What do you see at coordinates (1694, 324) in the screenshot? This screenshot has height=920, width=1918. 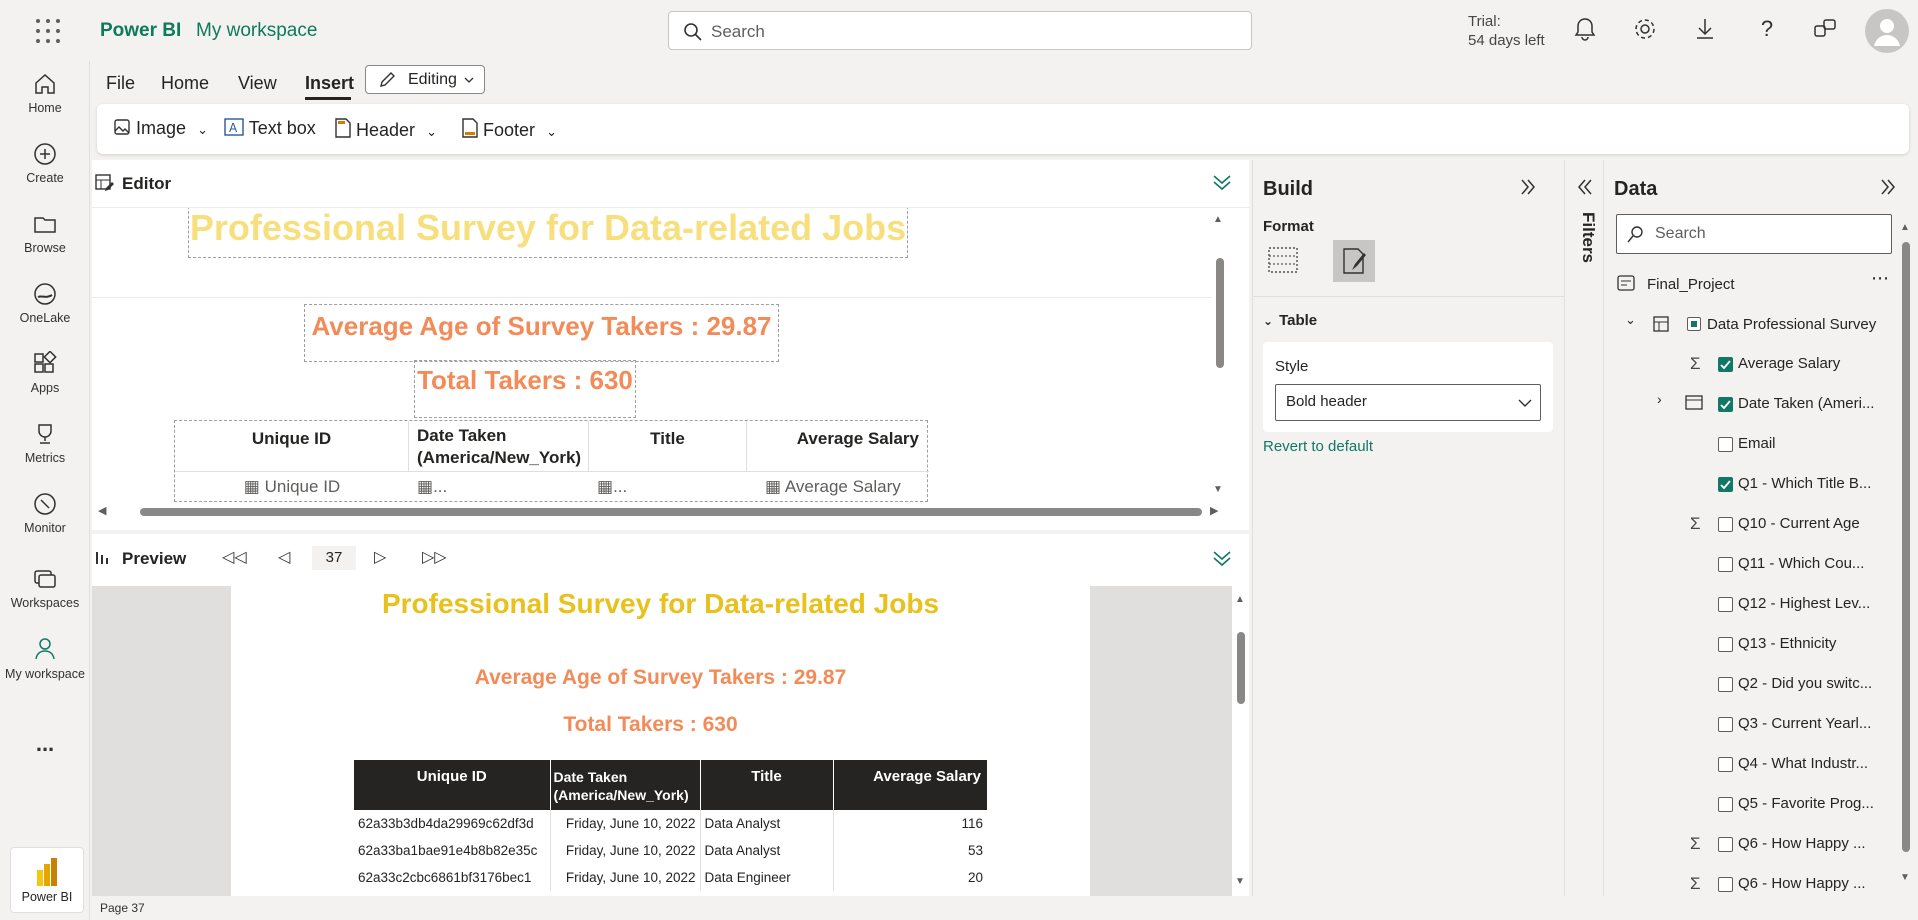 I see `table-partial-checkbox` at bounding box center [1694, 324].